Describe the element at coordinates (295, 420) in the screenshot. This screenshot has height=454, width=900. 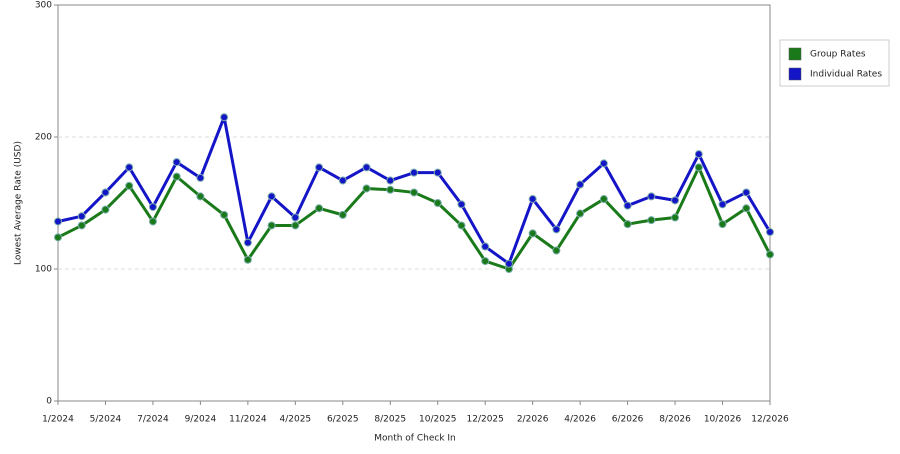
I see `x-tick-label: 4/2025` at that location.